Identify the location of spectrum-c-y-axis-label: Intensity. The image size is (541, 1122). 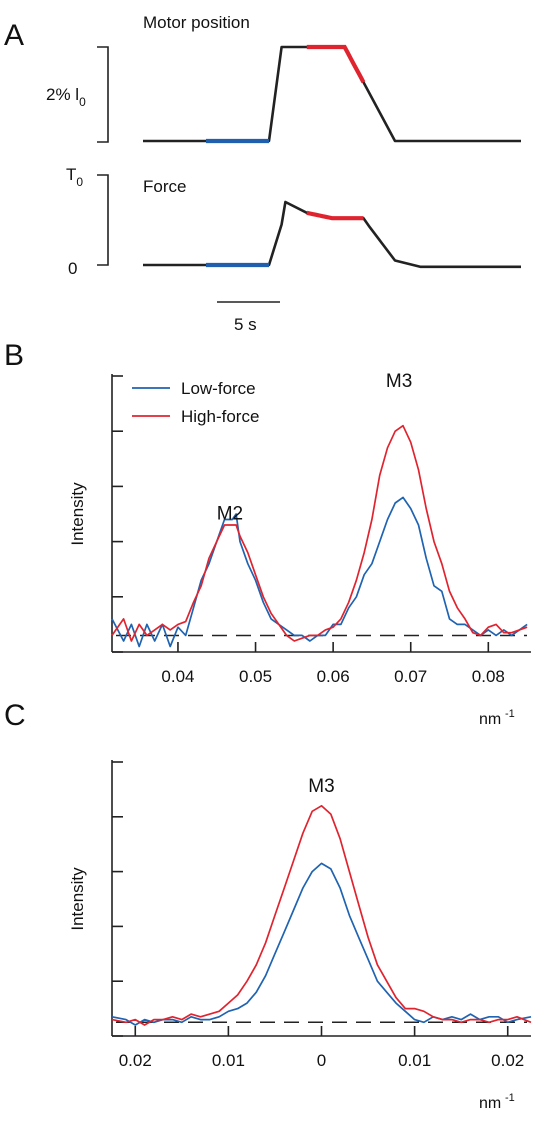
(77, 899).